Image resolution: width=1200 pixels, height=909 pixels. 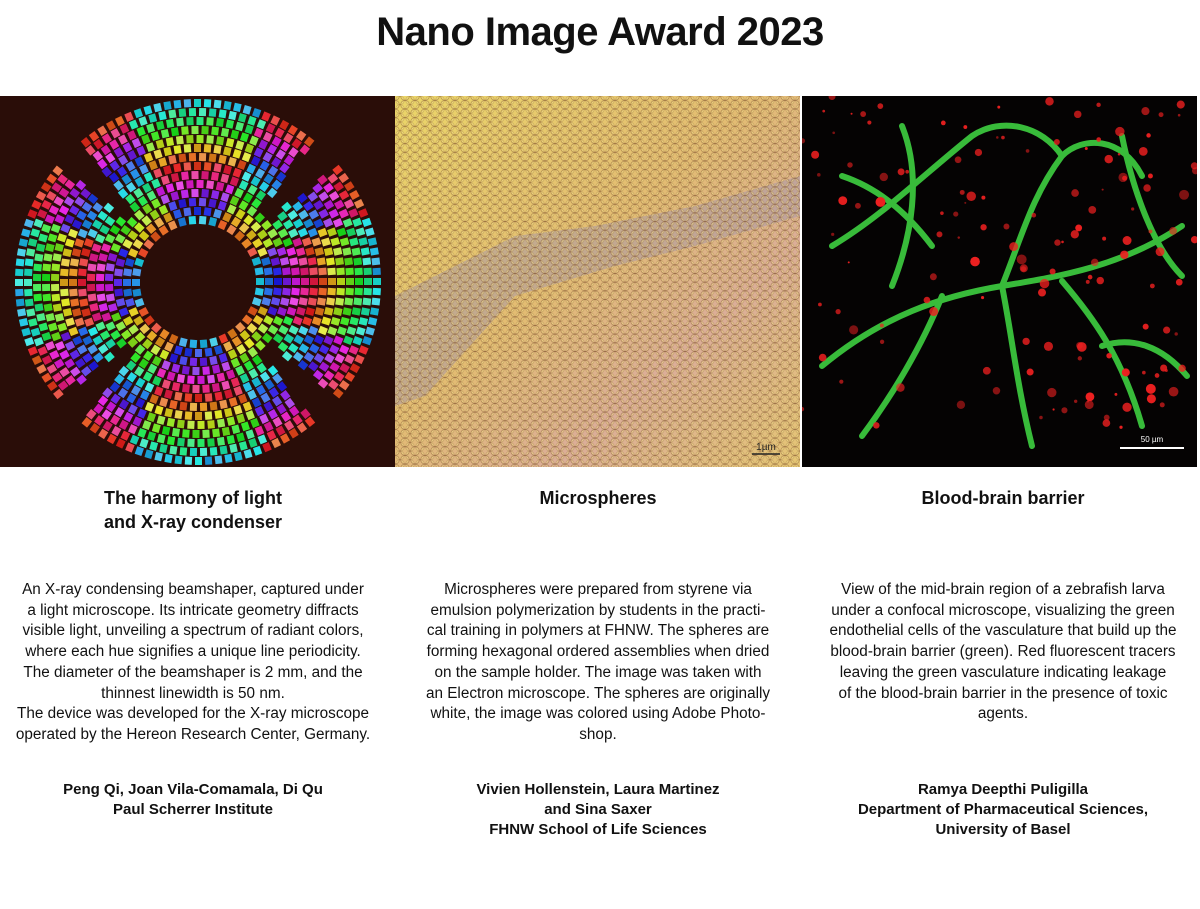 I want to click on panel-authors-line: Paul Scherrer Institute, so click(x=193, y=809).